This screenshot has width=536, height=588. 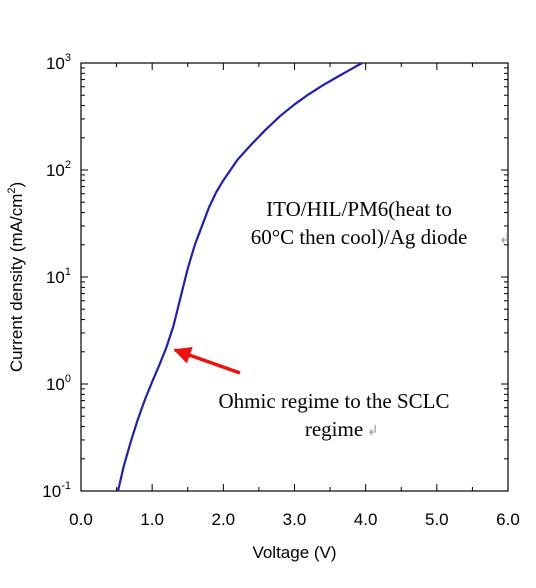 What do you see at coordinates (294, 552) in the screenshot?
I see `x-axis-title: Voltage (V)` at bounding box center [294, 552].